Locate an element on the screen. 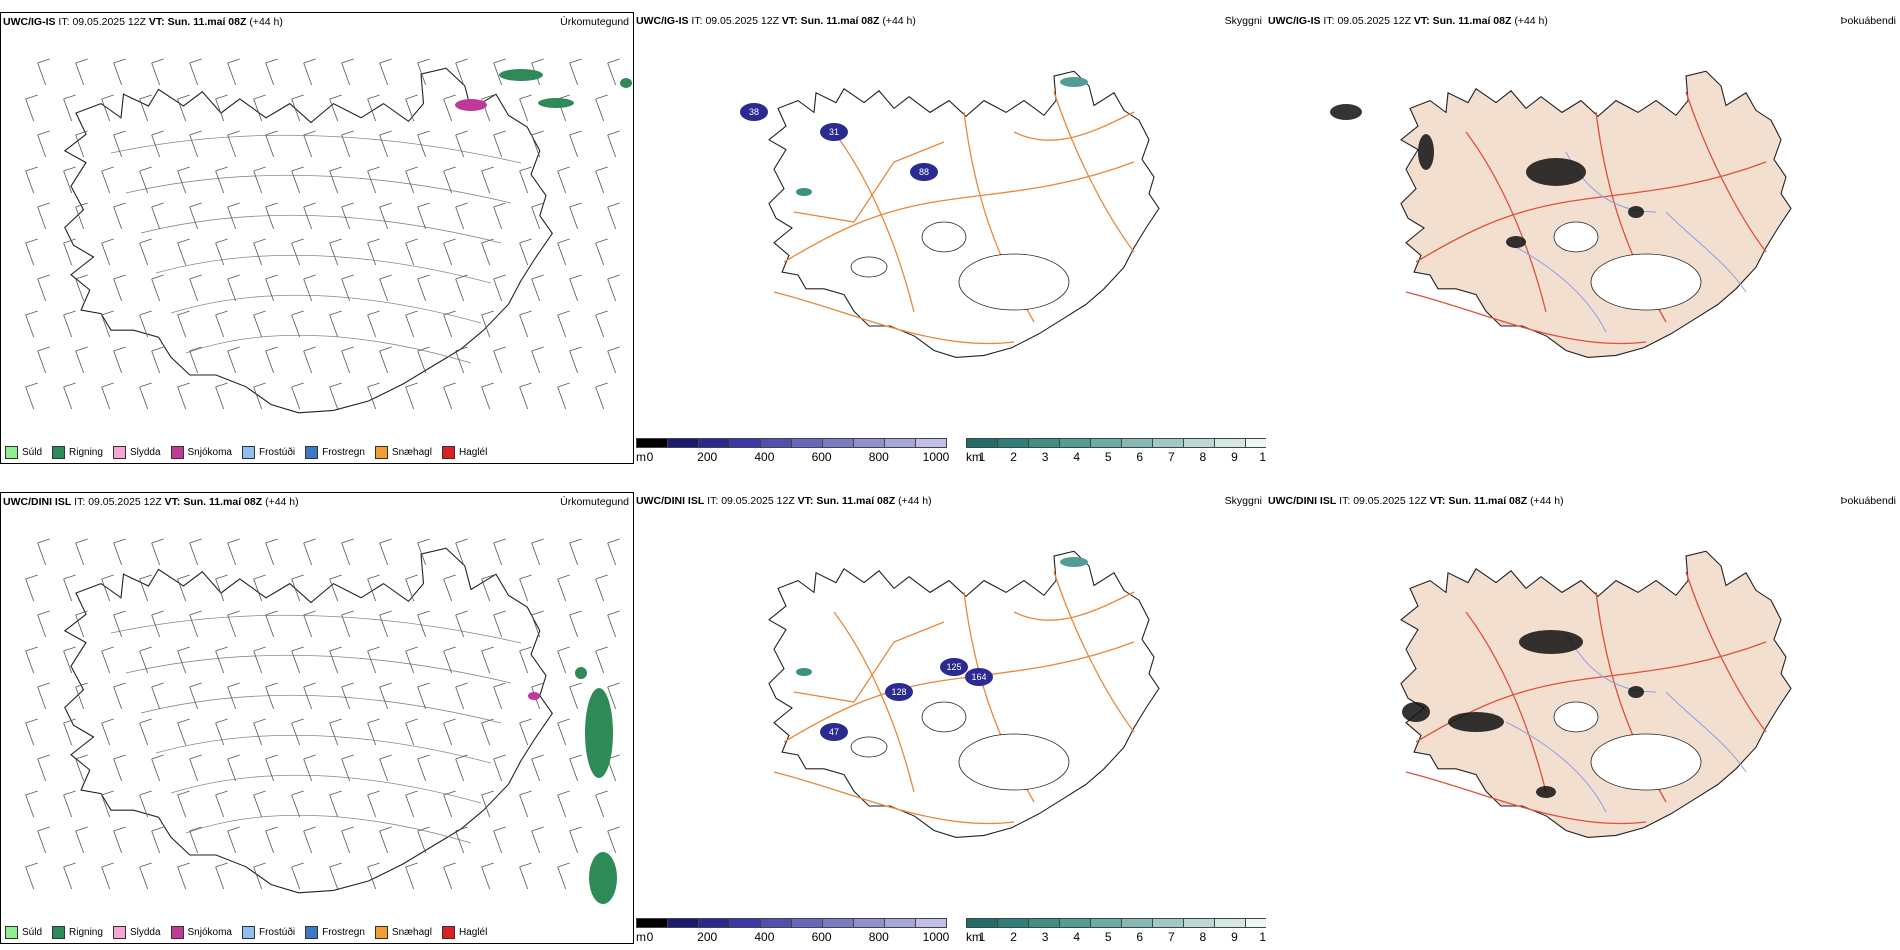 This screenshot has width=1900, height=950. cloud-base-label: 164 is located at coordinates (978, 677).